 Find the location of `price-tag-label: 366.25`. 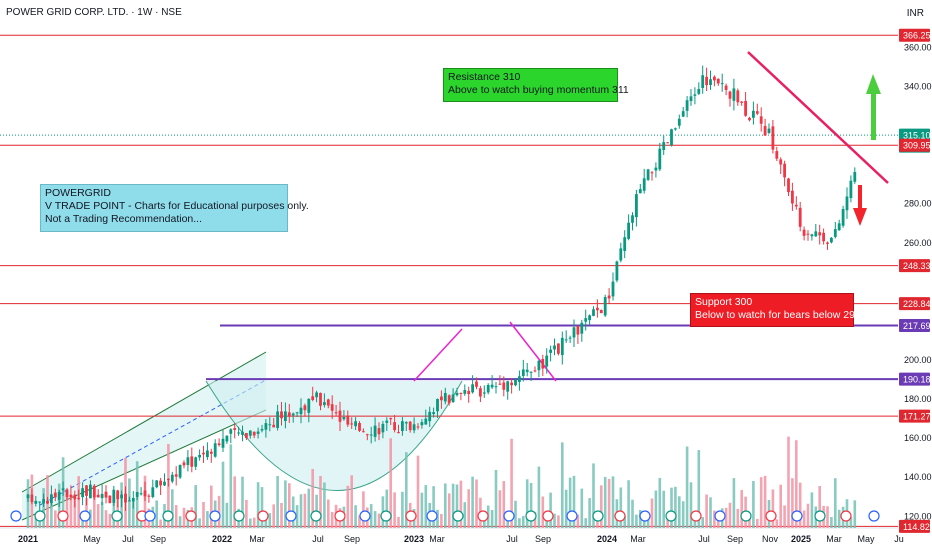

price-tag-label: 366.25 is located at coordinates (917, 36).